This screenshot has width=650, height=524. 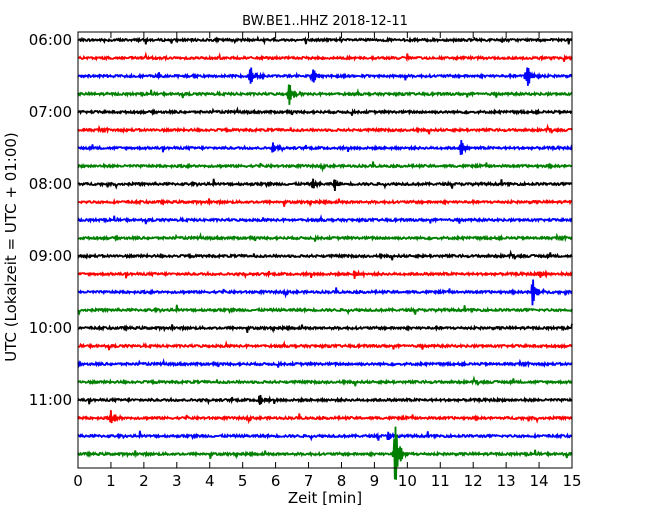 I want to click on x-tick-label: 5, so click(x=243, y=481).